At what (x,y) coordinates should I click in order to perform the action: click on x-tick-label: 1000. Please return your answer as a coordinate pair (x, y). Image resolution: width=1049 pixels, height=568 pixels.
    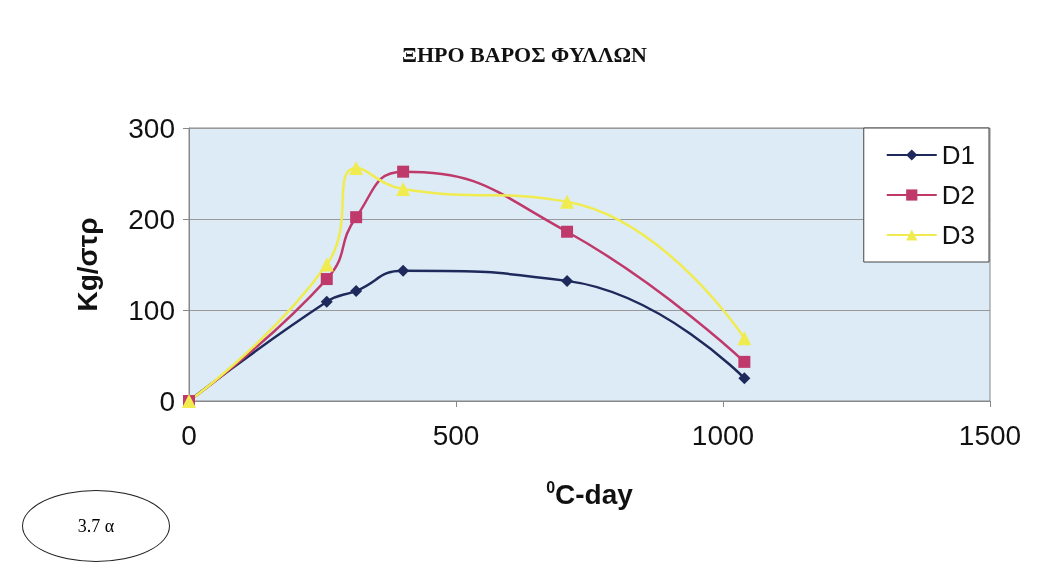
    Looking at the image, I should click on (723, 435).